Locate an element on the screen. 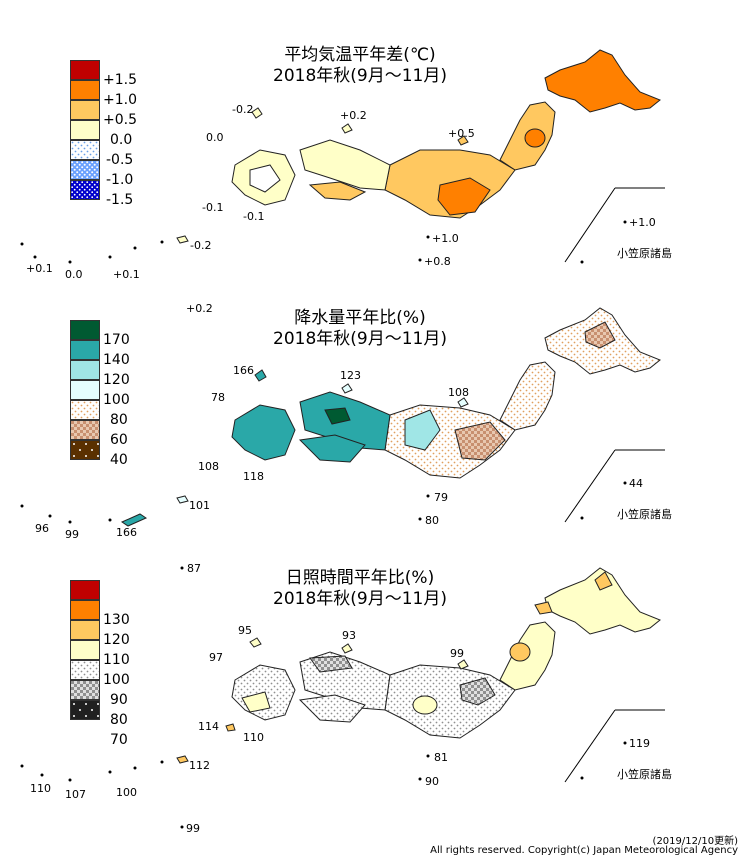  legend-label: -1.0 is located at coordinates (120, 180).